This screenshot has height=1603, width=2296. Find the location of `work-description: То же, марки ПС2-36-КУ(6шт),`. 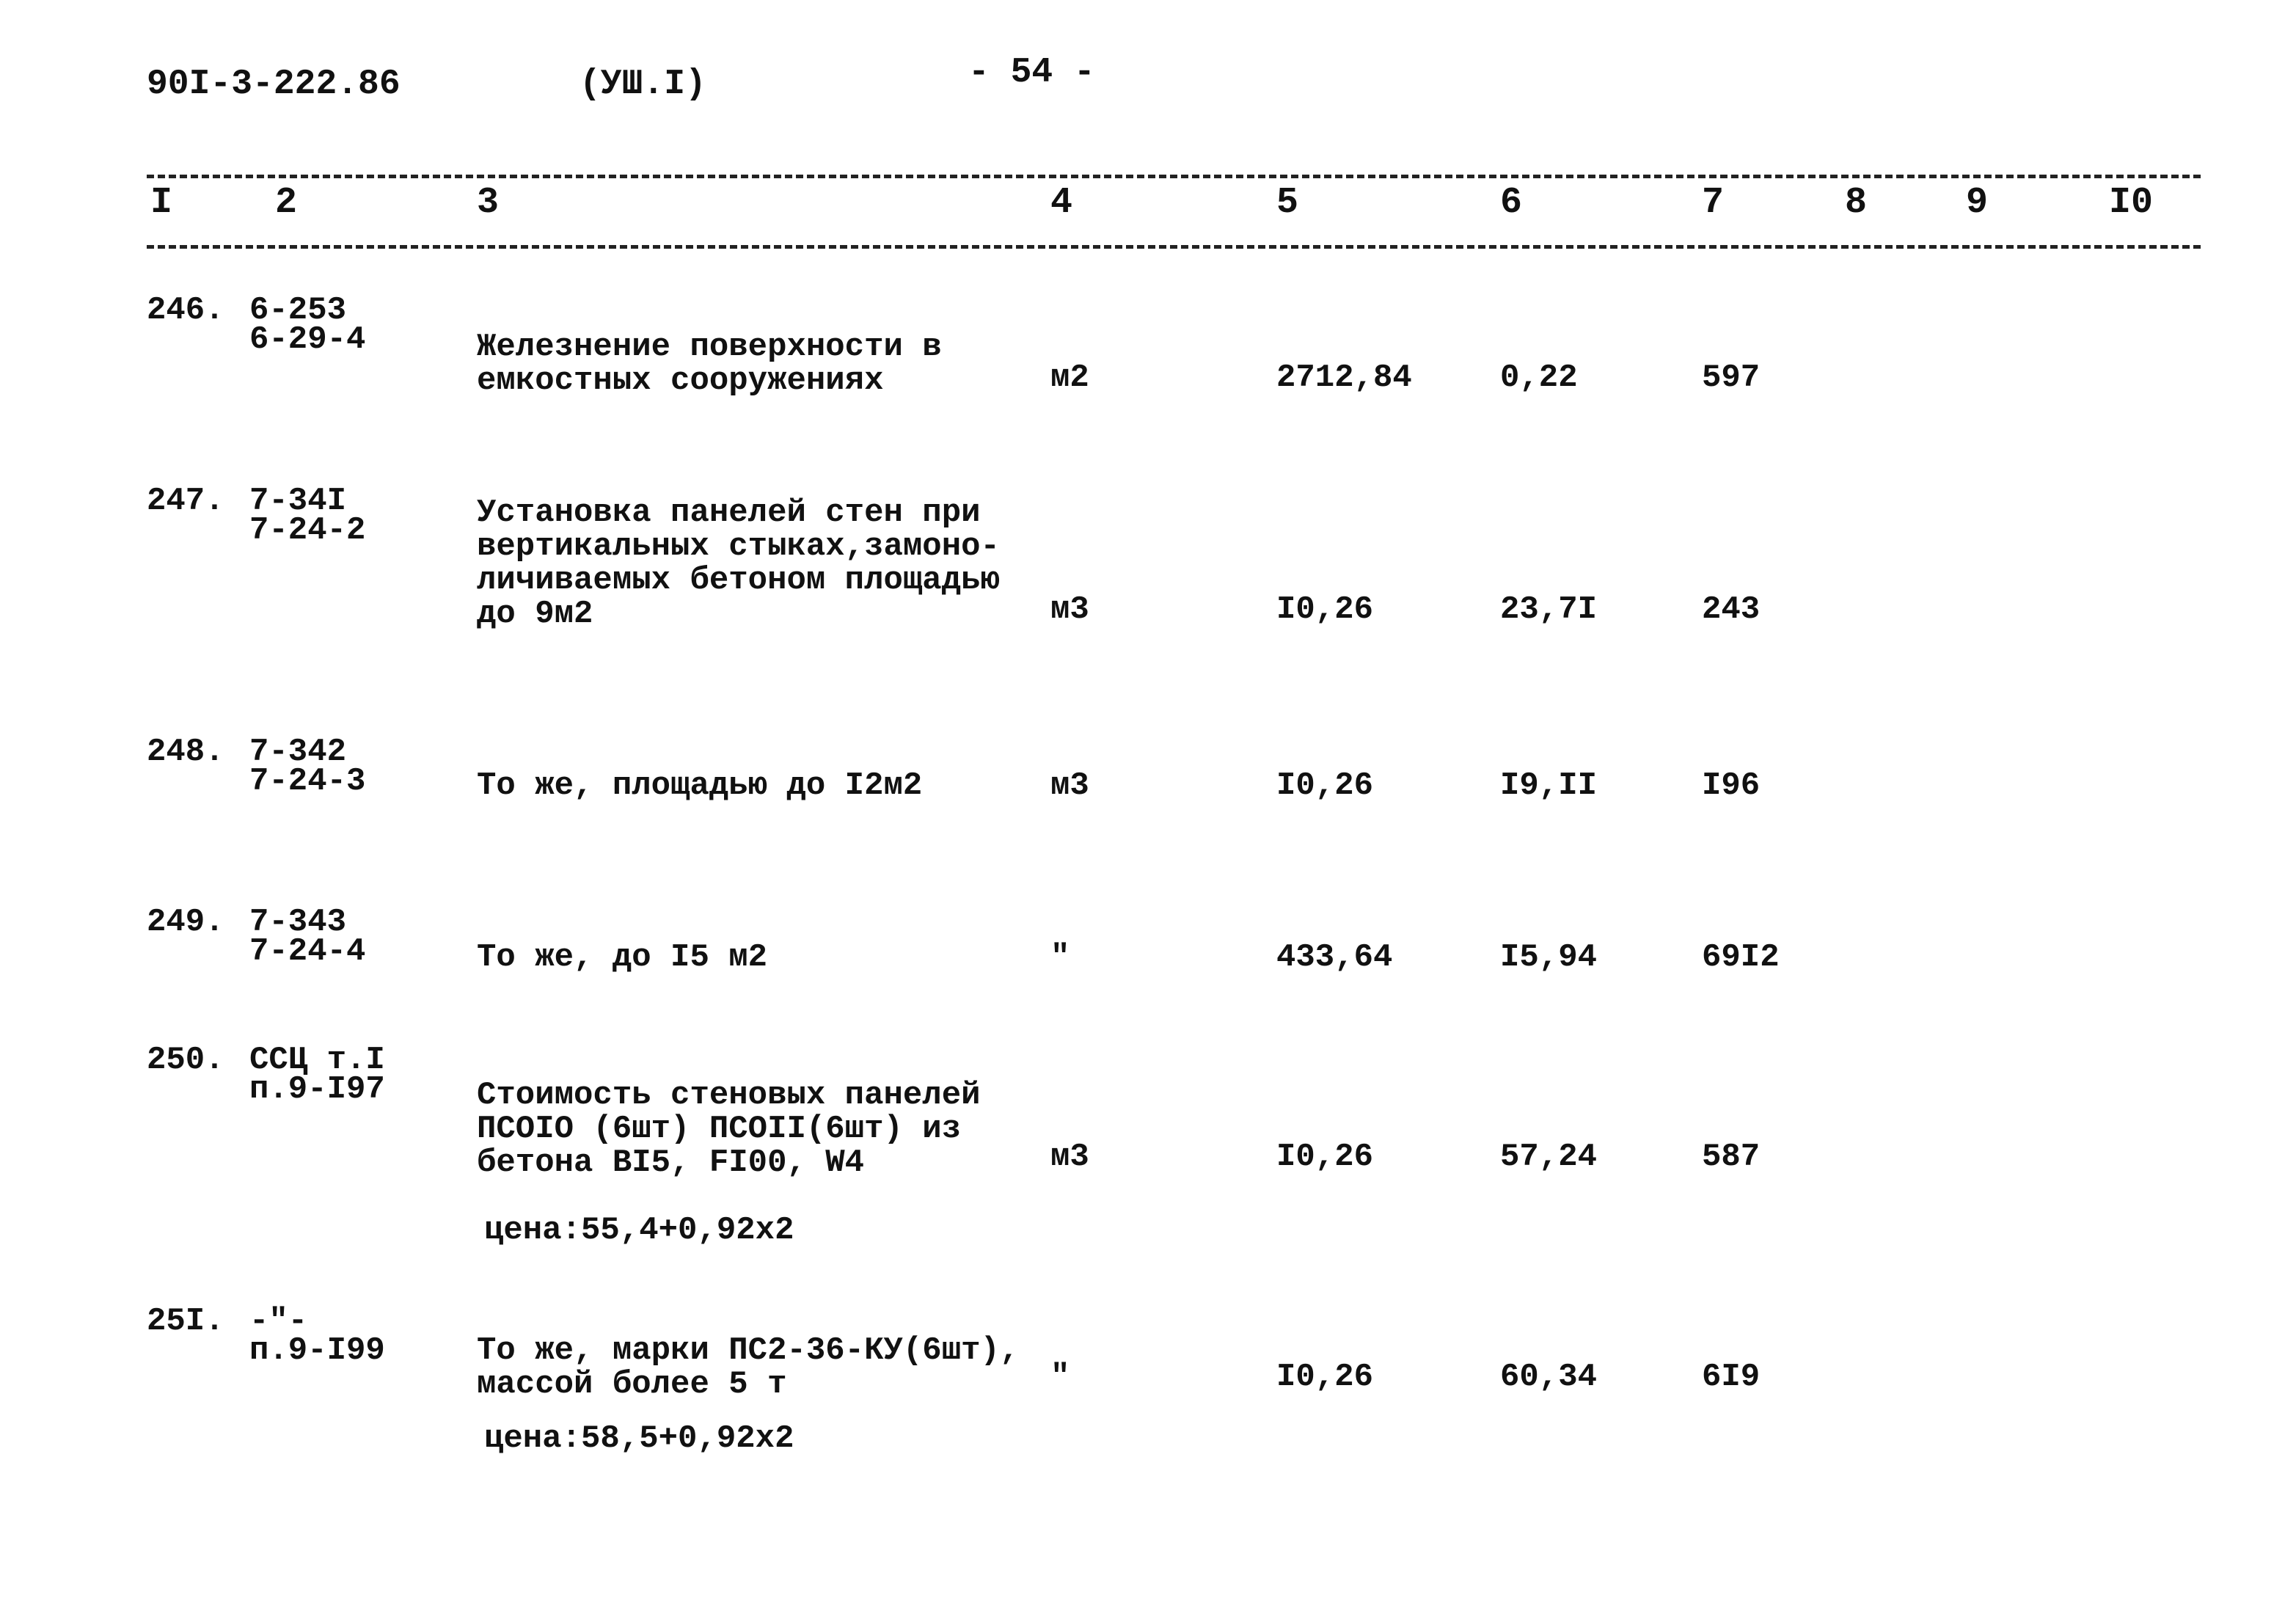

work-description: То же, марки ПС2-36-КУ(6шт), is located at coordinates (748, 1351).